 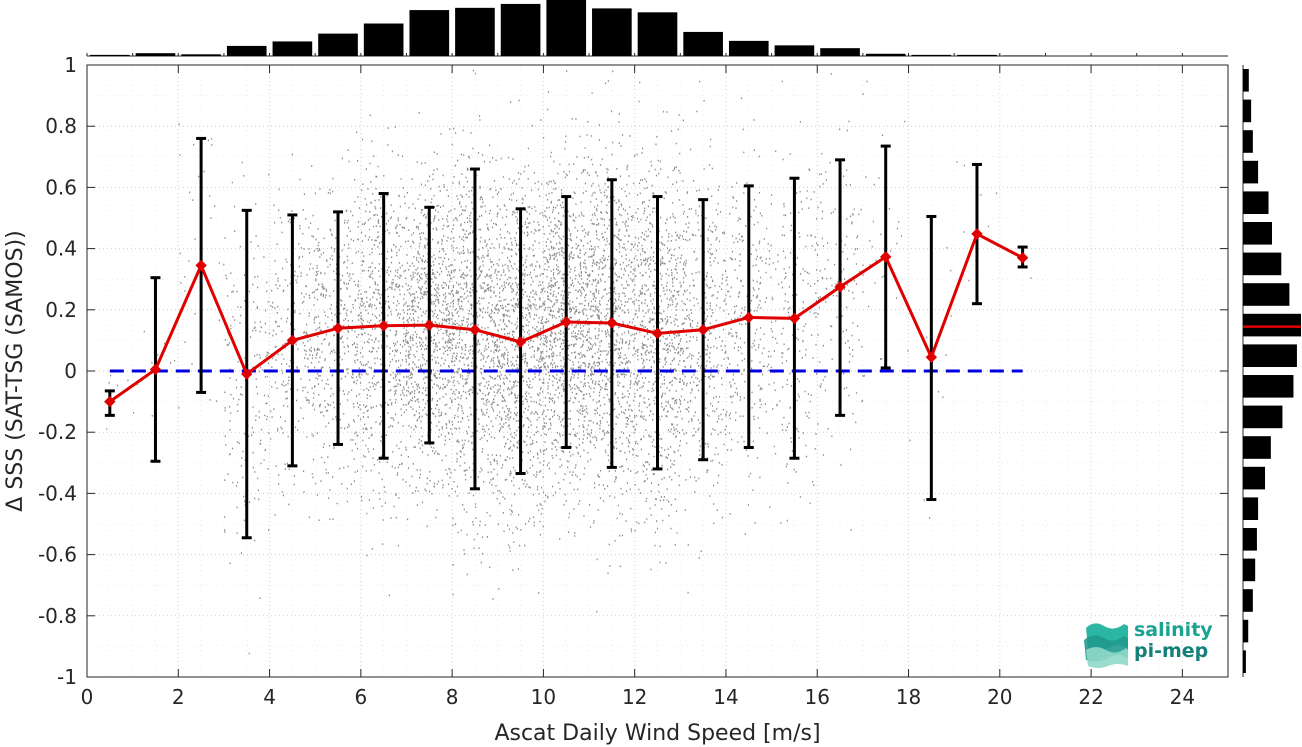 What do you see at coordinates (452, 697) in the screenshot?
I see `x-tick-label: 8` at bounding box center [452, 697].